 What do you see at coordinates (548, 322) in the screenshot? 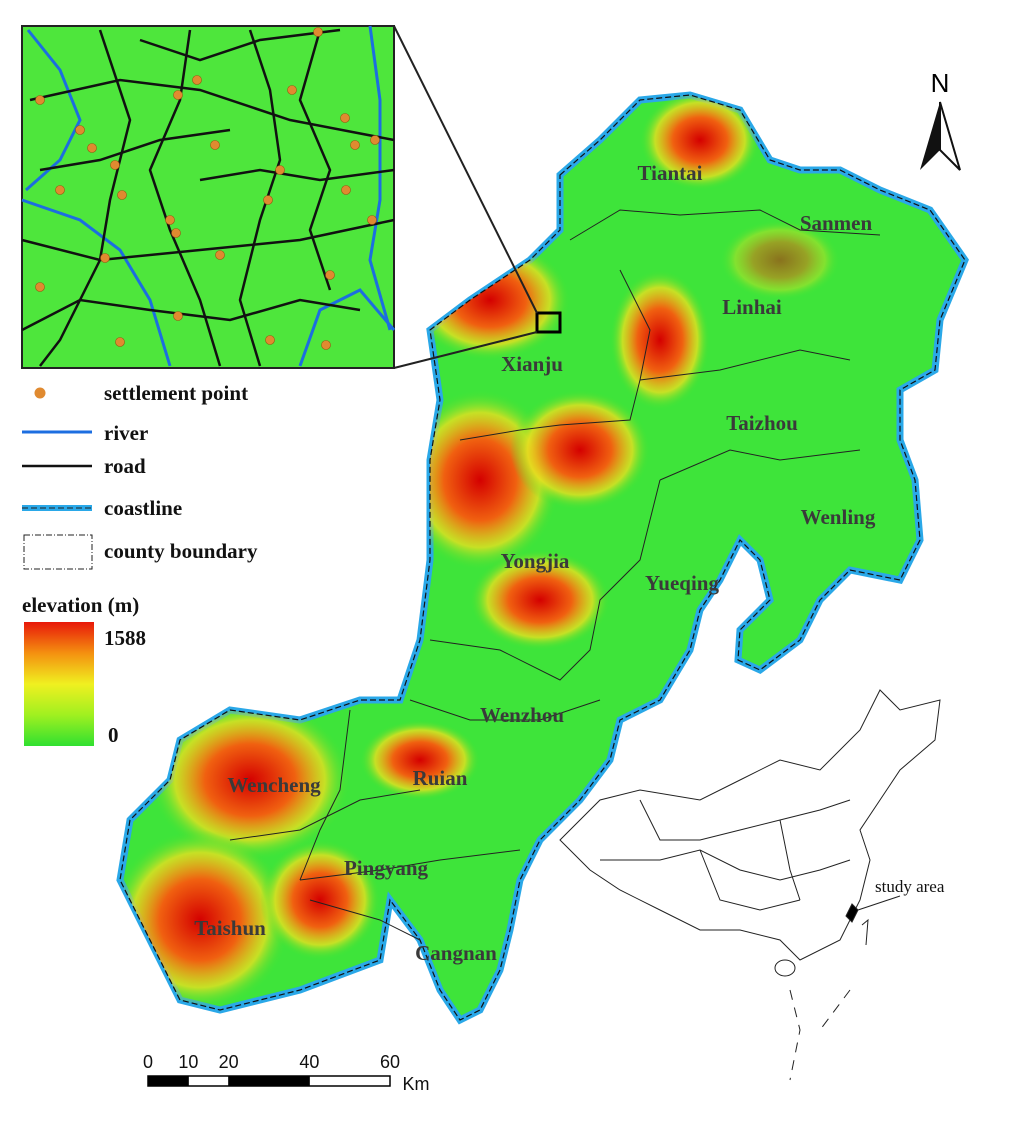
I see `inset-locator` at bounding box center [548, 322].